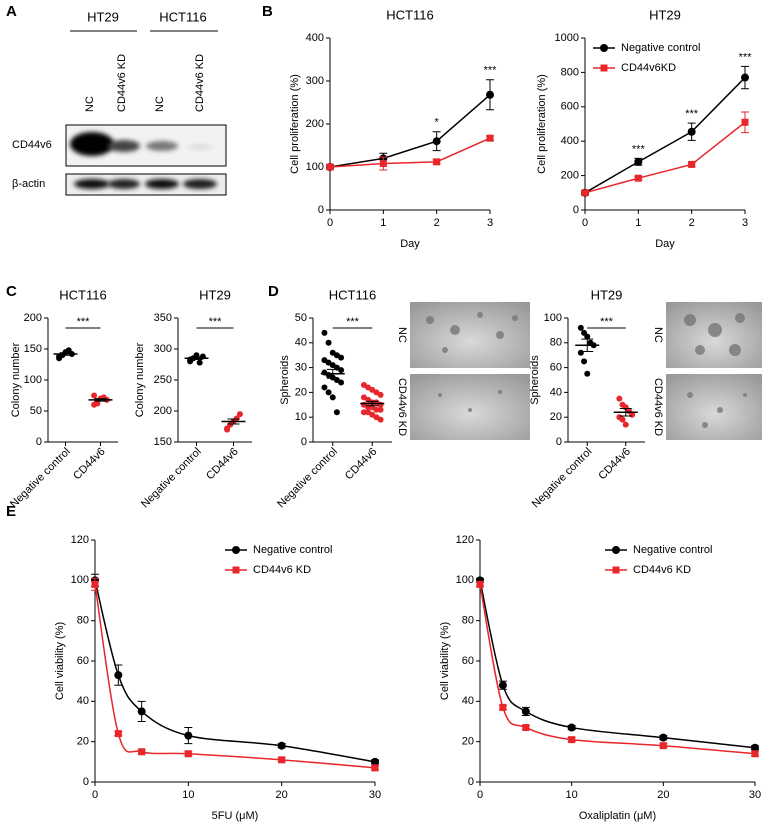 This screenshot has width=763, height=823. Describe the element at coordinates (90, 104) in the screenshot. I see `lane-label: NC` at that location.